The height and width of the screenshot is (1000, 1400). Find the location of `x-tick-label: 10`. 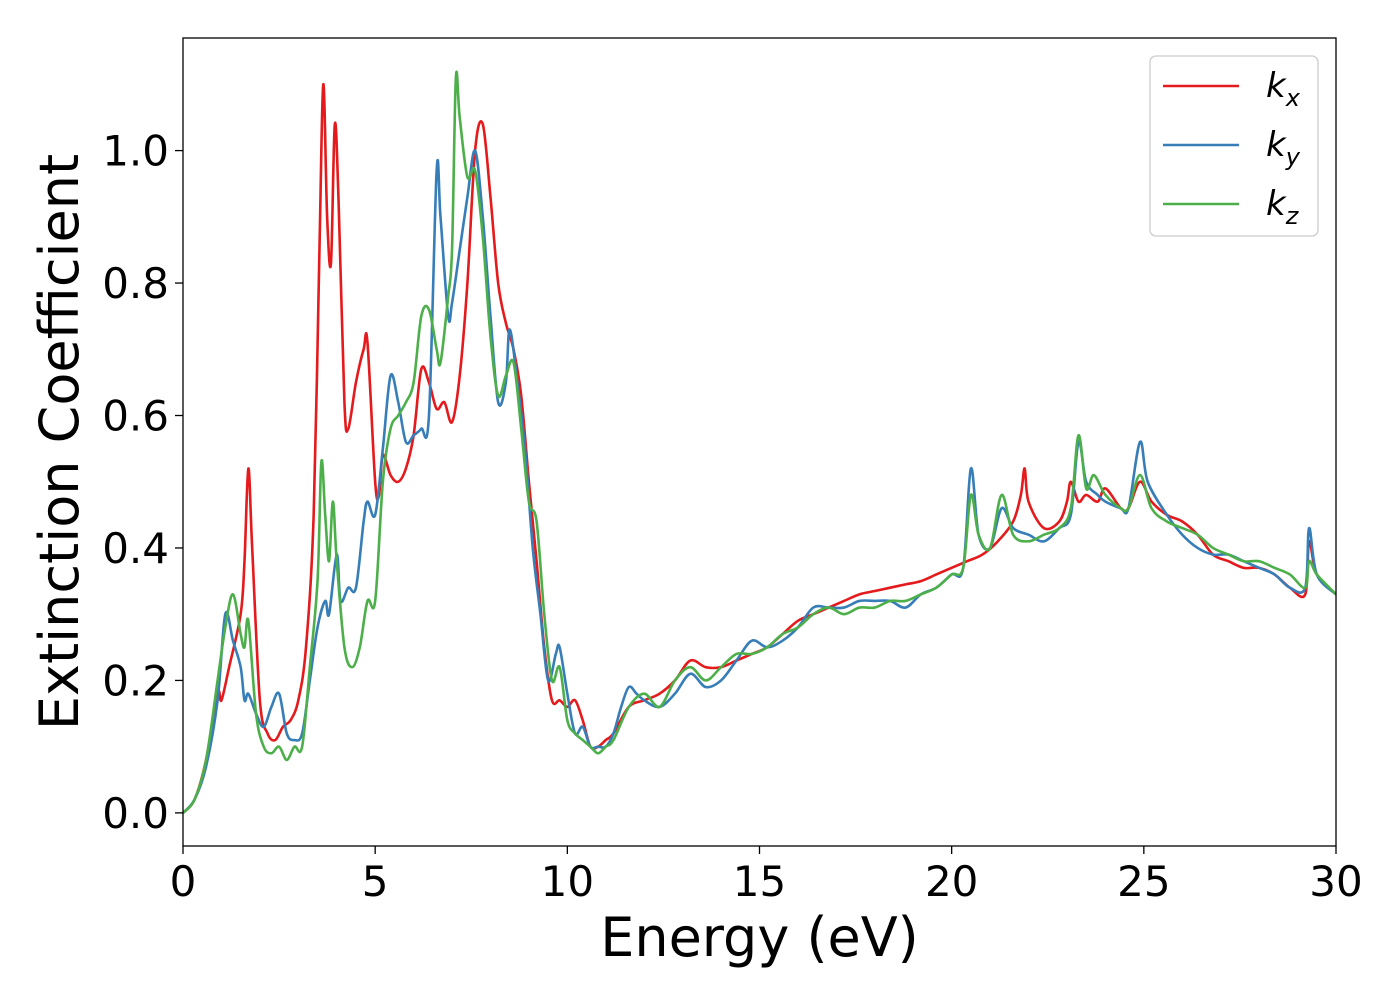

x-tick-label: 10 is located at coordinates (567, 881).